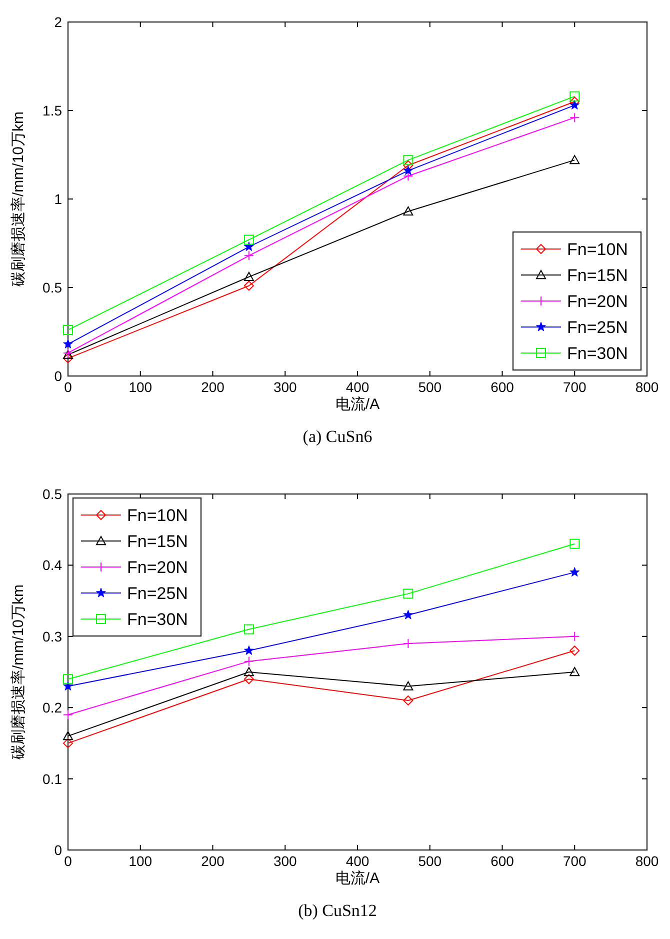 This screenshot has width=670, height=939. Describe the element at coordinates (52, 110) in the screenshot. I see `y-tick-label: 1.5` at that location.